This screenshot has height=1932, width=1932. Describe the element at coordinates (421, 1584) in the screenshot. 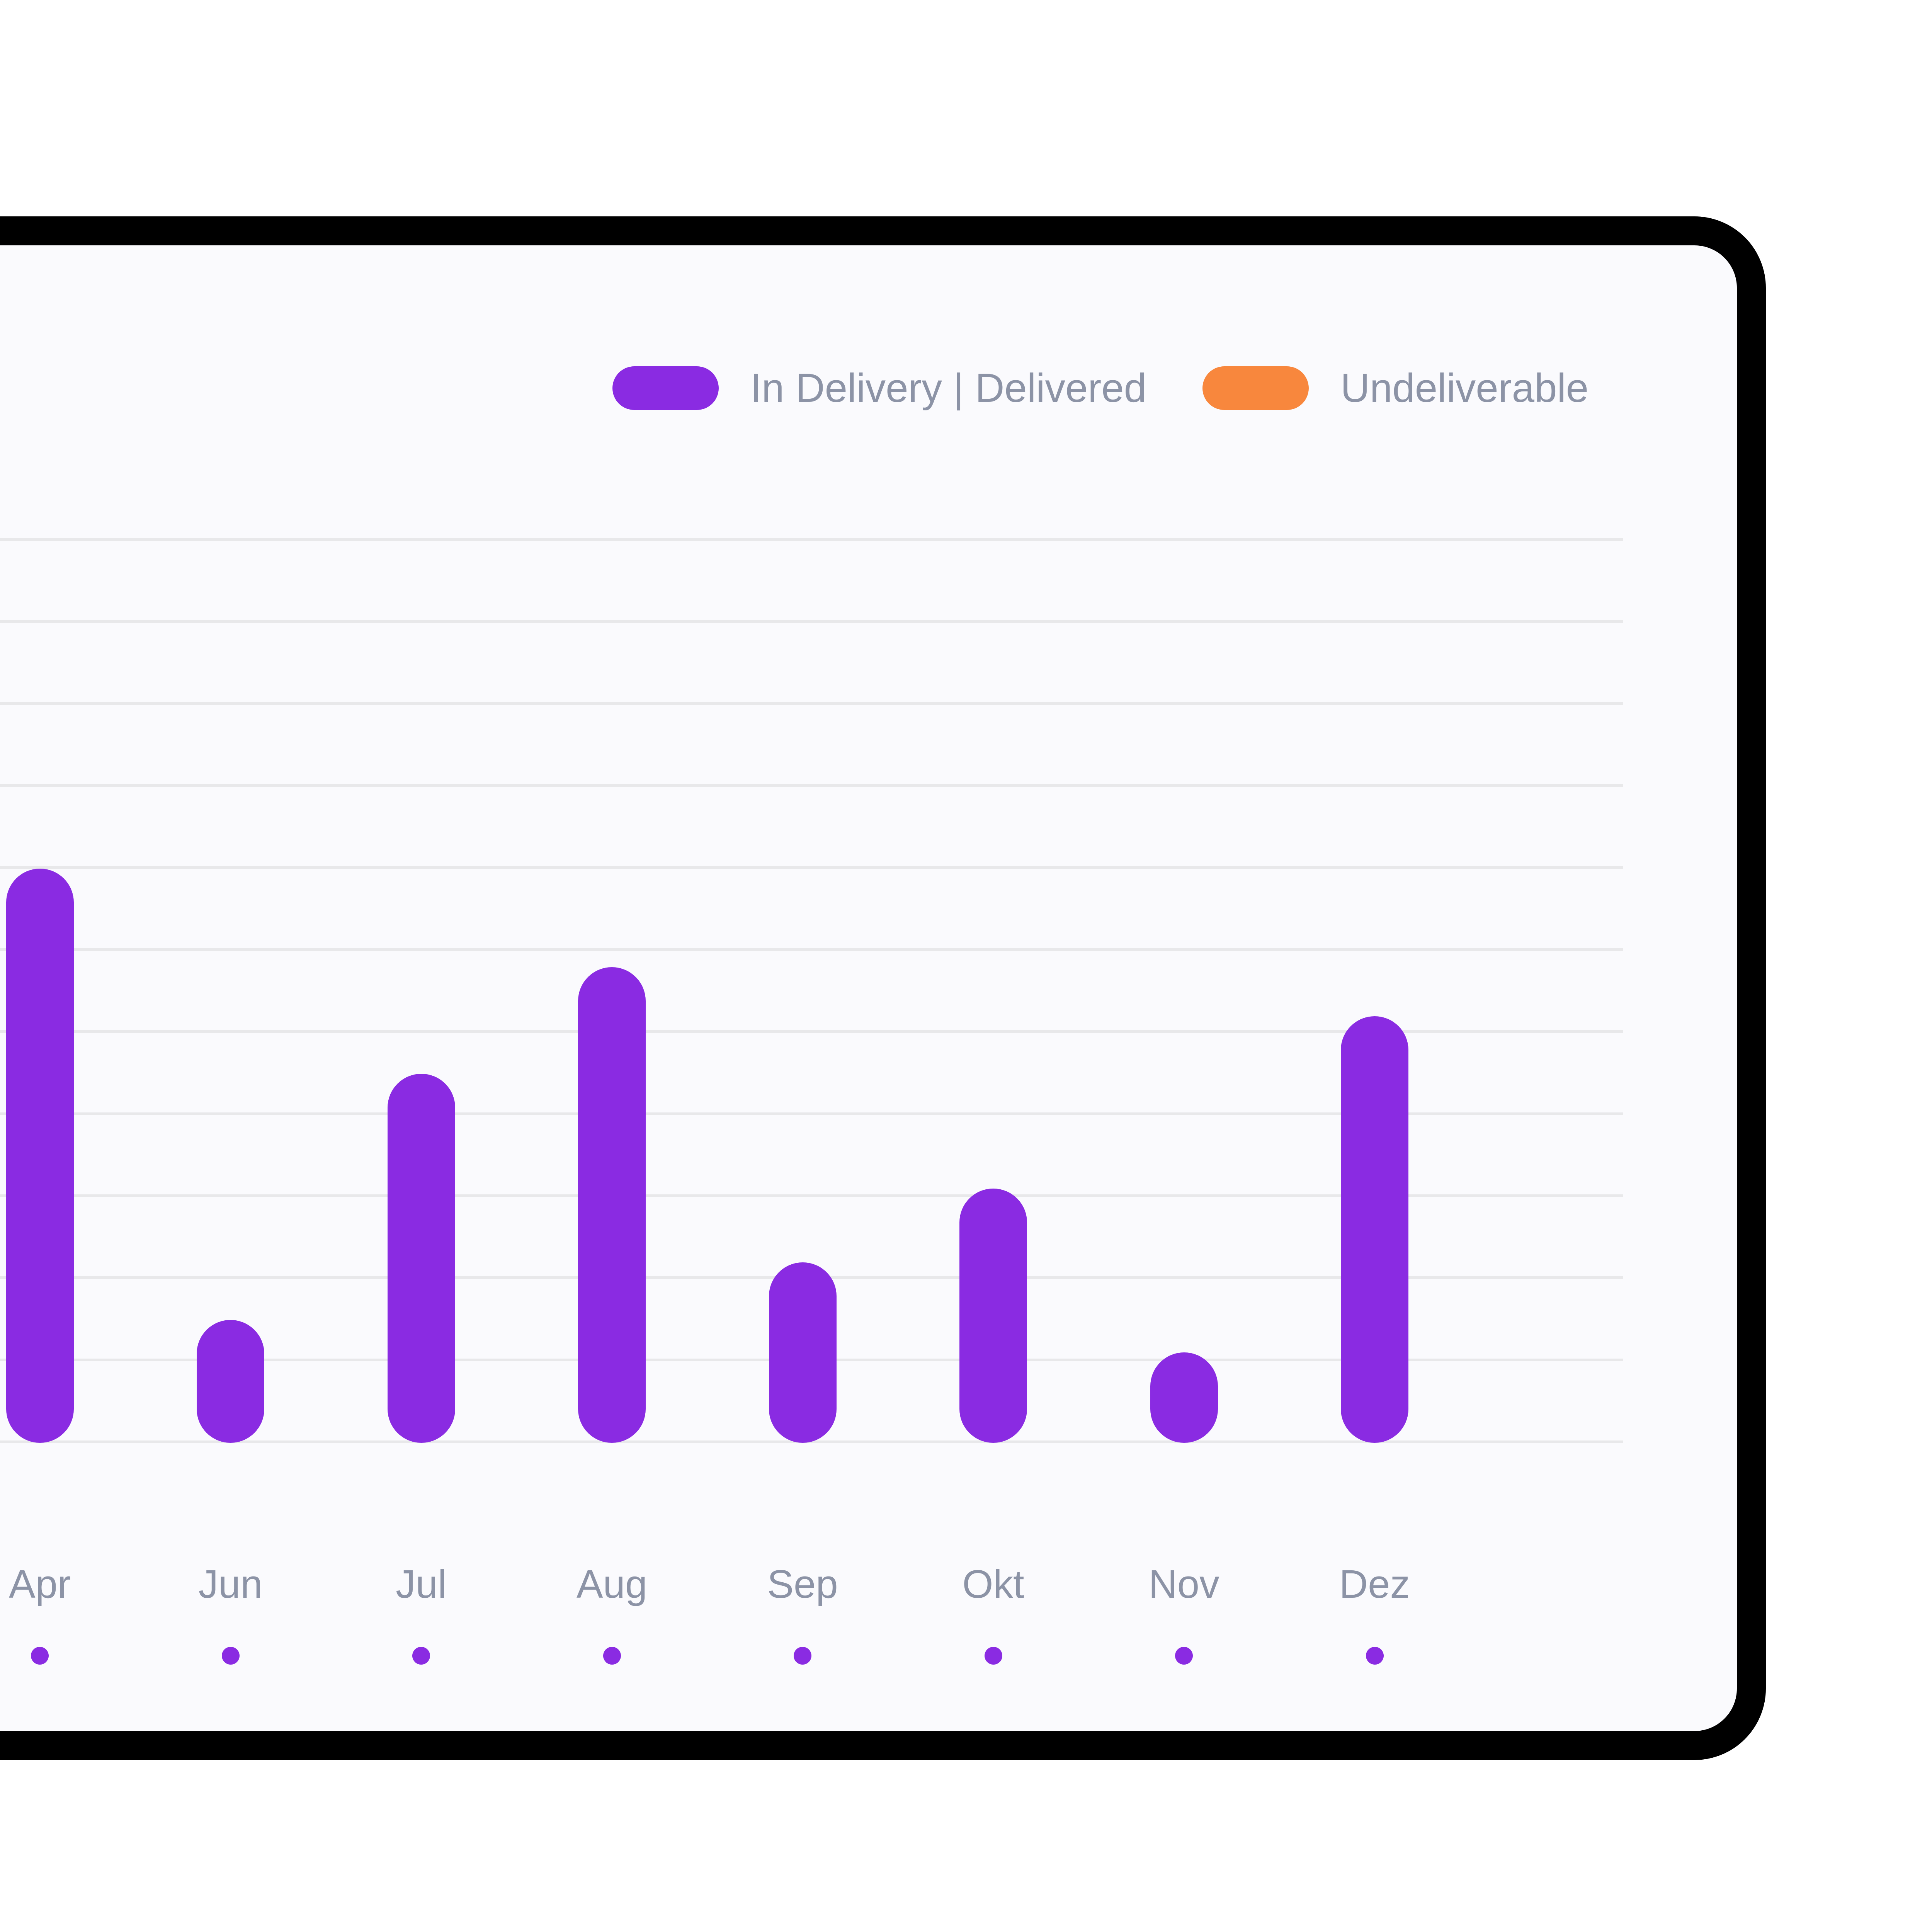

I see `x-axis-label-jul: Jul` at that location.